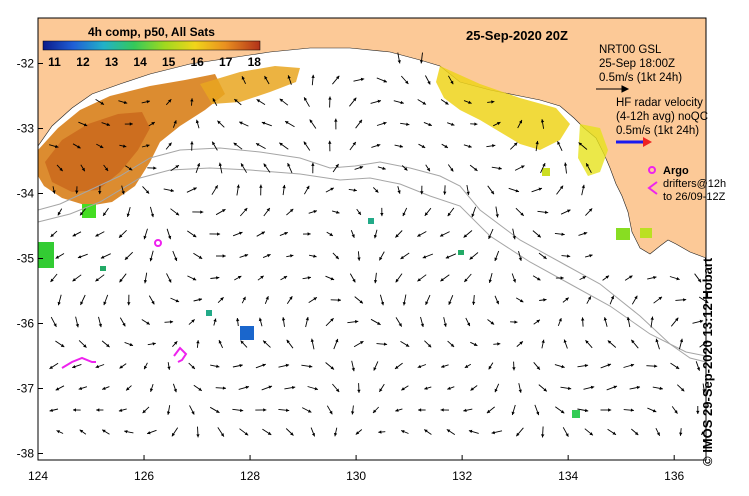 The height and width of the screenshot is (496, 749). What do you see at coordinates (613, 89) in the screenshot?
I see `model-scale-arrow` at bounding box center [613, 89].